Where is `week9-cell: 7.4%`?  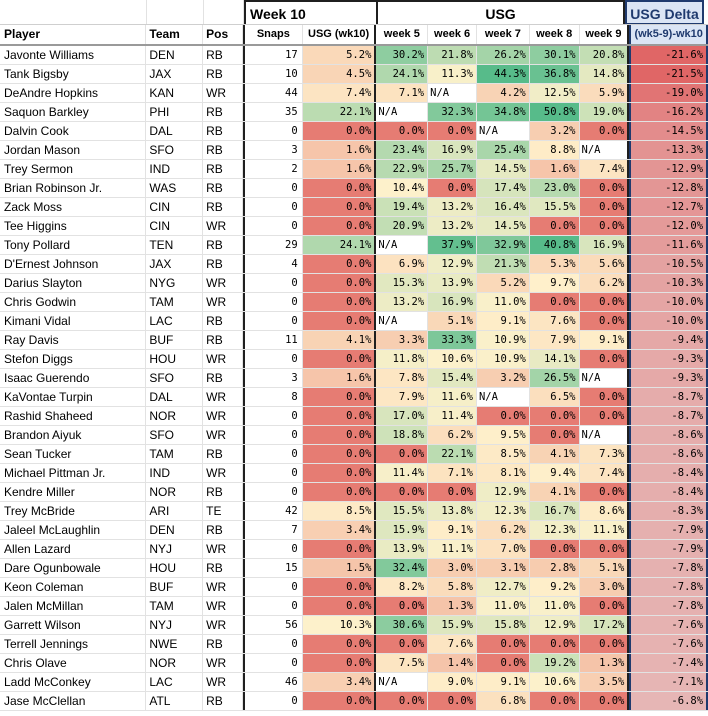 week9-cell: 7.4% is located at coordinates (604, 473).